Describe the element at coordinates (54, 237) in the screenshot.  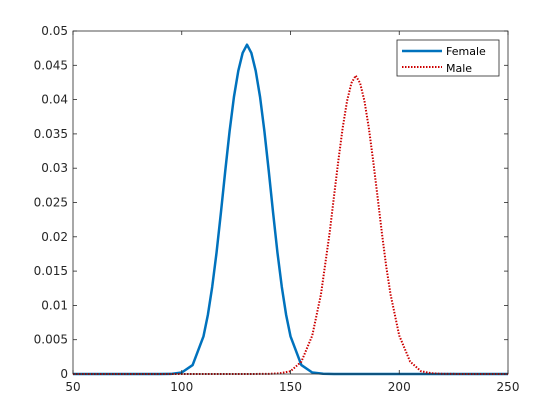
I see `y-tick-label: 0.02` at that location.